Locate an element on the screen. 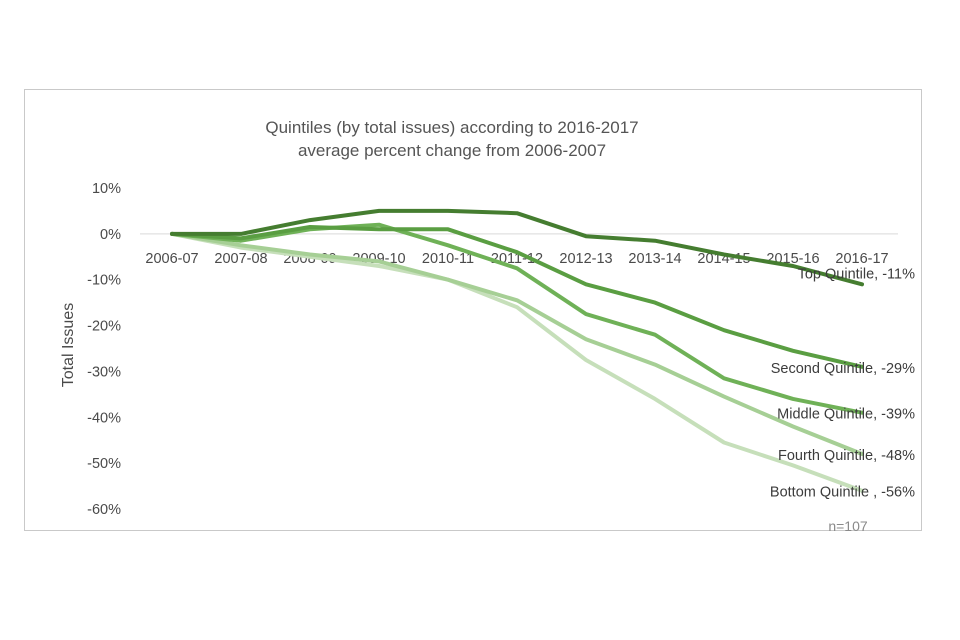 This screenshot has height=640, width=960. y-tick-label: -40% is located at coordinates (104, 418).